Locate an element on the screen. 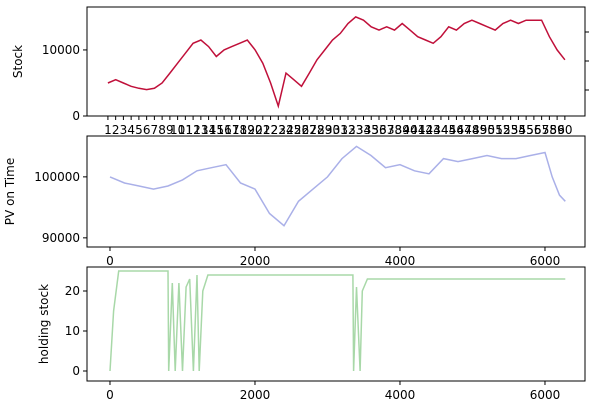 The image size is (592, 407). x-tick-label: 3 is located at coordinates (124, 130).